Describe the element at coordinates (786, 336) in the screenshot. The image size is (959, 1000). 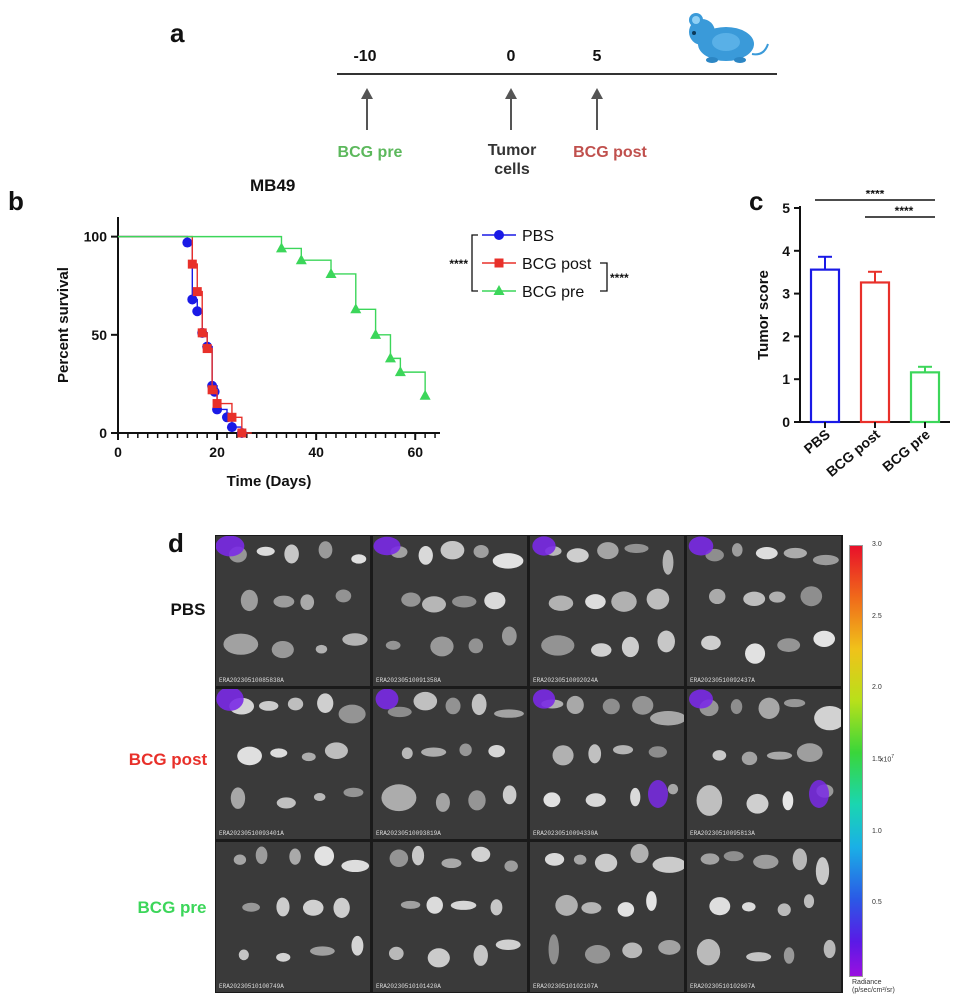
I see `y-tick-label: 2` at that location.